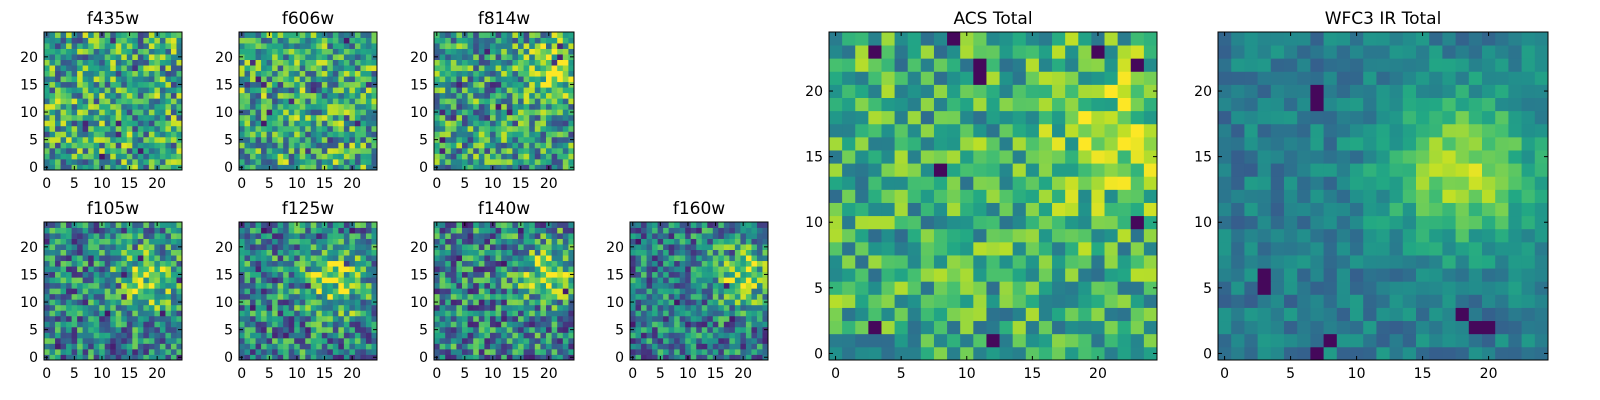  Describe the element at coordinates (615, 248) in the screenshot. I see `y-tick-label: 20` at that location.